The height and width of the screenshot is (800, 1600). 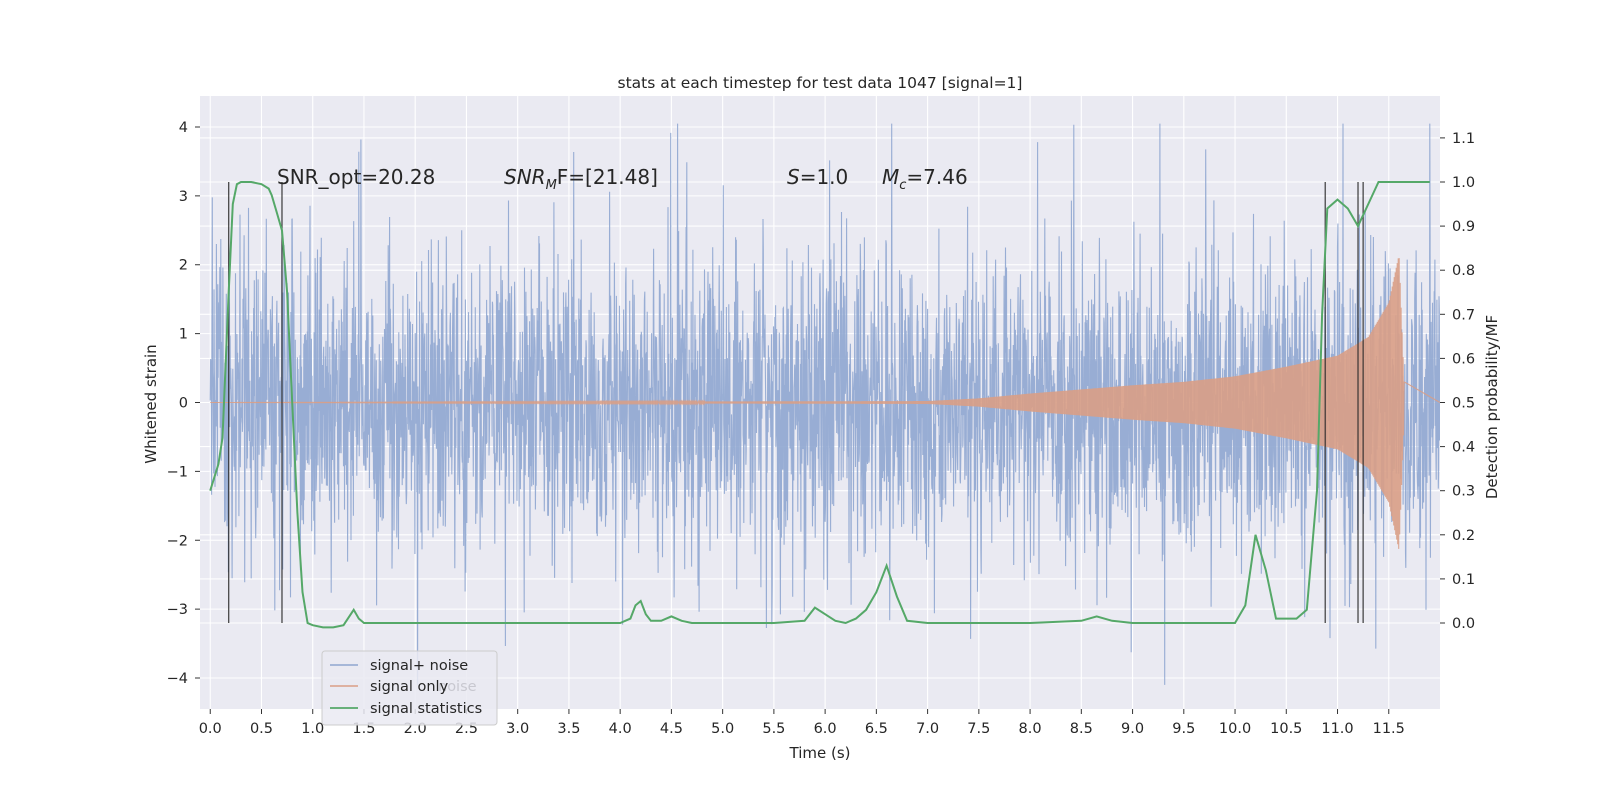 I want to click on x-tick-label: 0.0, so click(x=210, y=729).